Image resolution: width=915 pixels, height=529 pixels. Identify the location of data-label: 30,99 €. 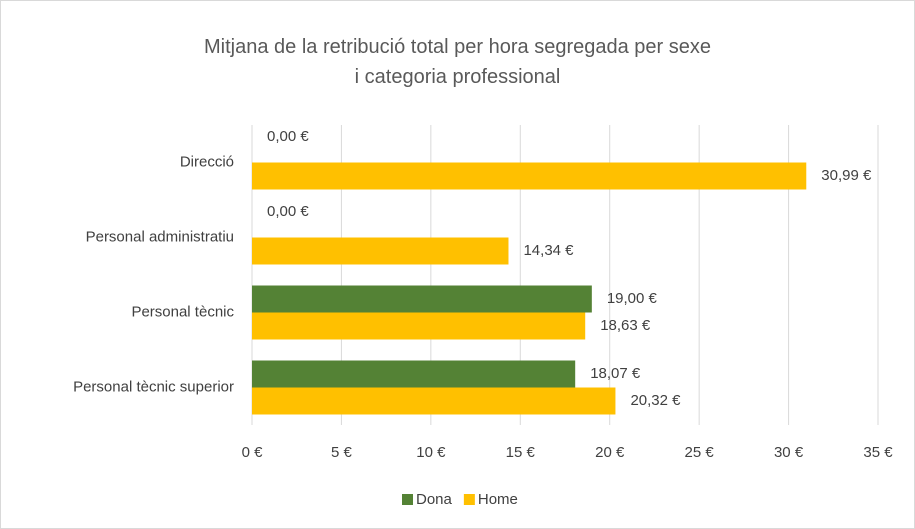
(846, 175).